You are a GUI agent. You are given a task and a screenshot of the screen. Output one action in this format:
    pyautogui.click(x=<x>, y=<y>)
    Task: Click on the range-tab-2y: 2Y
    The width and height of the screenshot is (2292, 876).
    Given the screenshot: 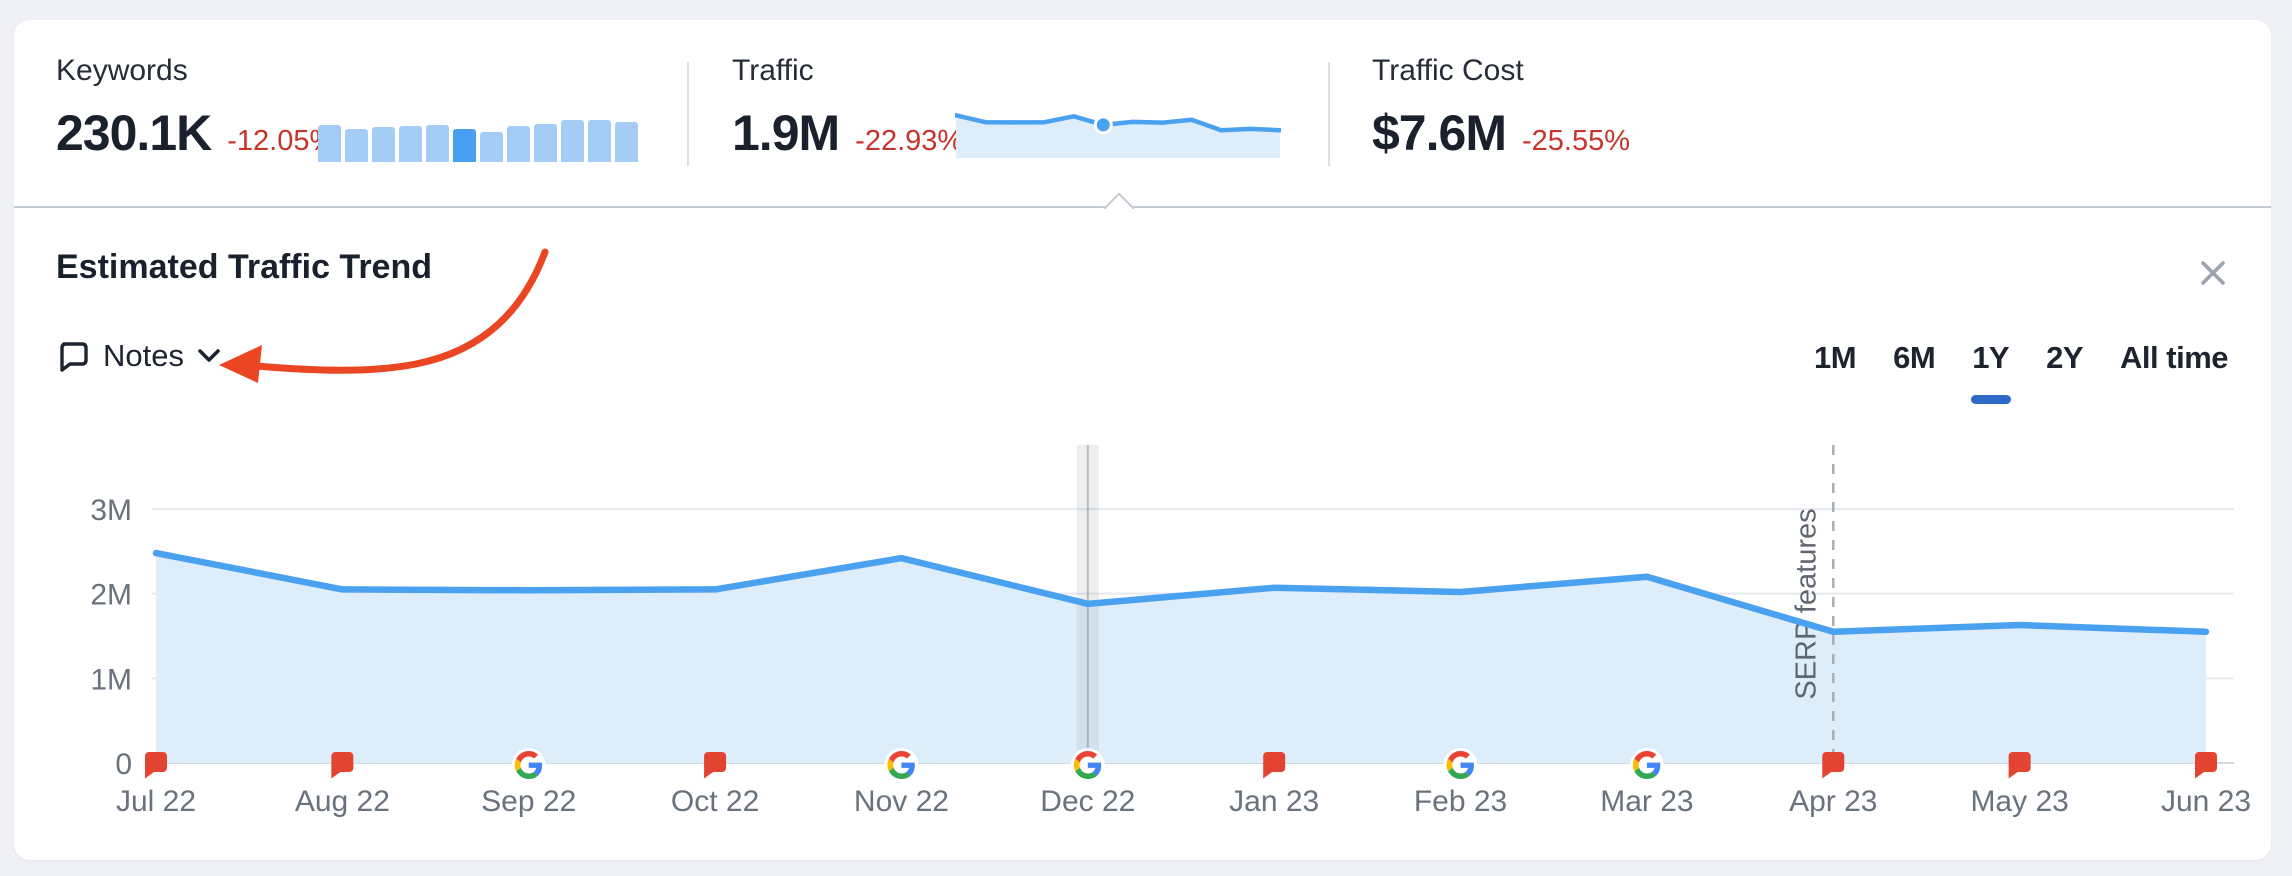 What is the action you would take?
    pyautogui.click(x=2065, y=357)
    